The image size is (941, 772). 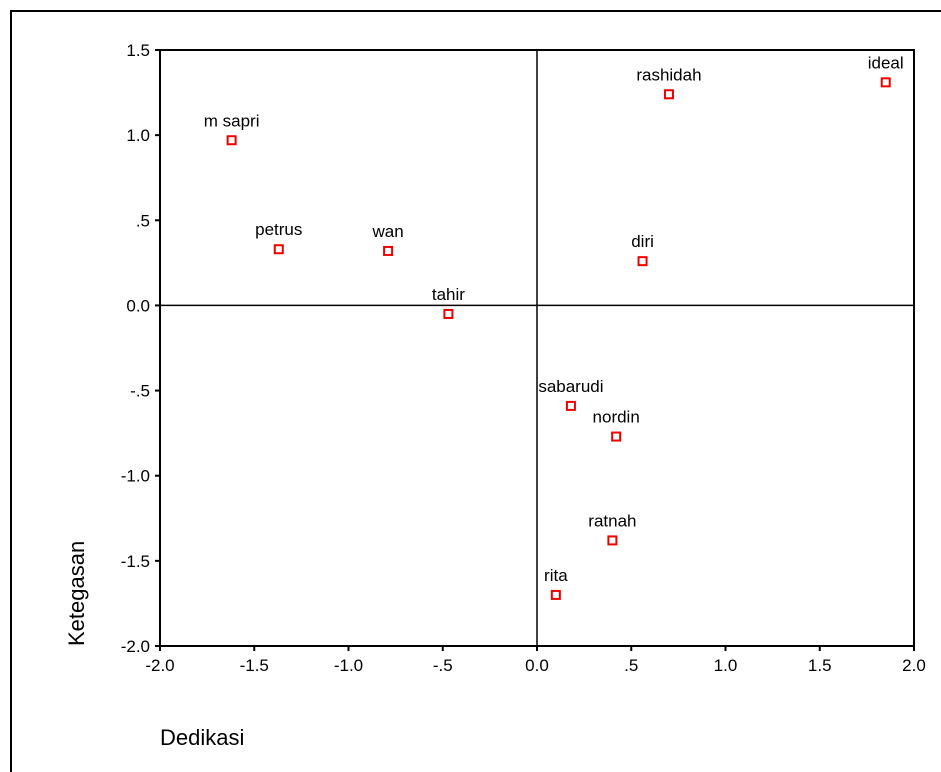 What do you see at coordinates (140, 391) in the screenshot?
I see `y-tick-label: -.5` at bounding box center [140, 391].